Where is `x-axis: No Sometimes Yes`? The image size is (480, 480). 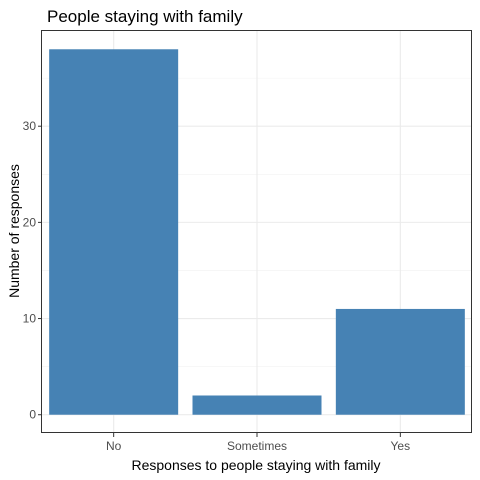 x-axis: No Sometimes Yes is located at coordinates (258, 443).